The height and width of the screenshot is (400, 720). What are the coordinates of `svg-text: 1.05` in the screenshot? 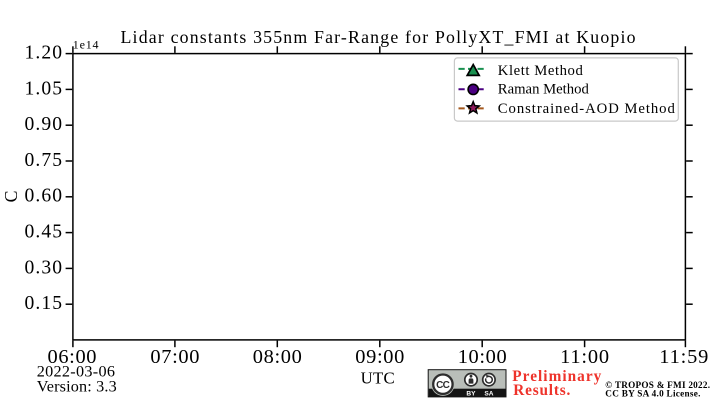 It's located at (44, 88).